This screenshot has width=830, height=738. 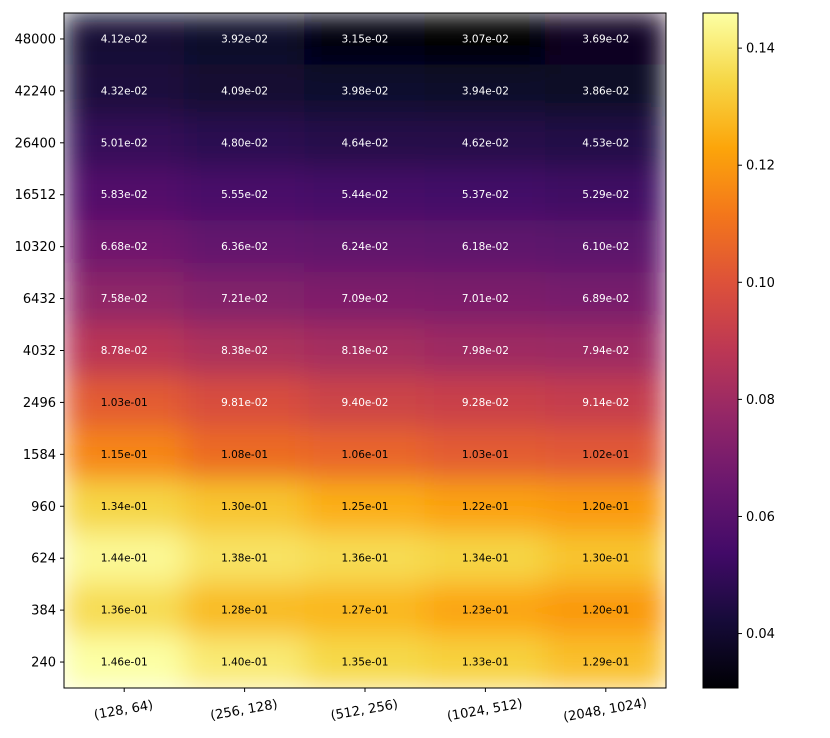 I want to click on cell-value-label: 6.36e-02, so click(x=244, y=247).